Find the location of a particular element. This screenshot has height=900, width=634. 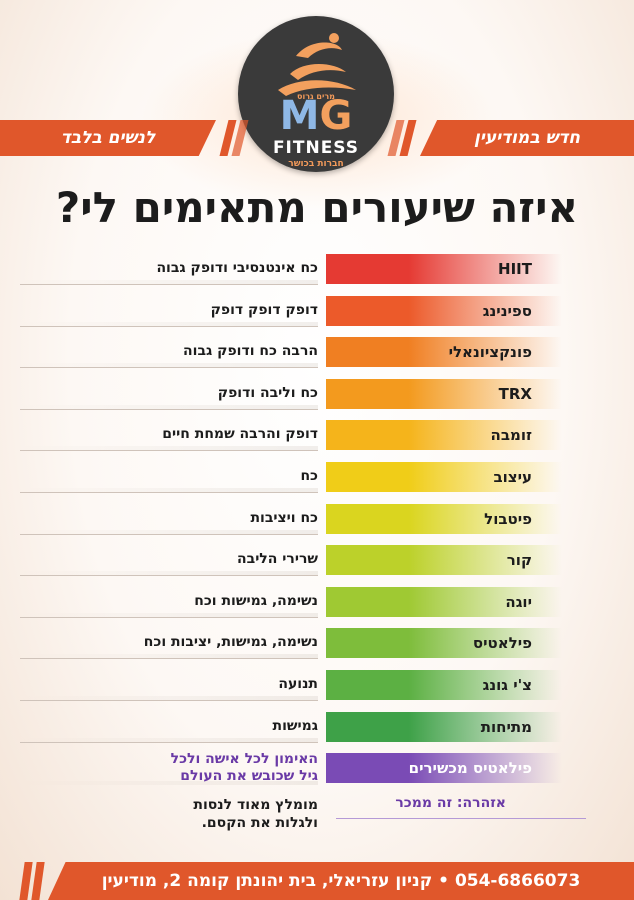

class-row: פיטבול כח ויציבות is located at coordinates (317, 519).